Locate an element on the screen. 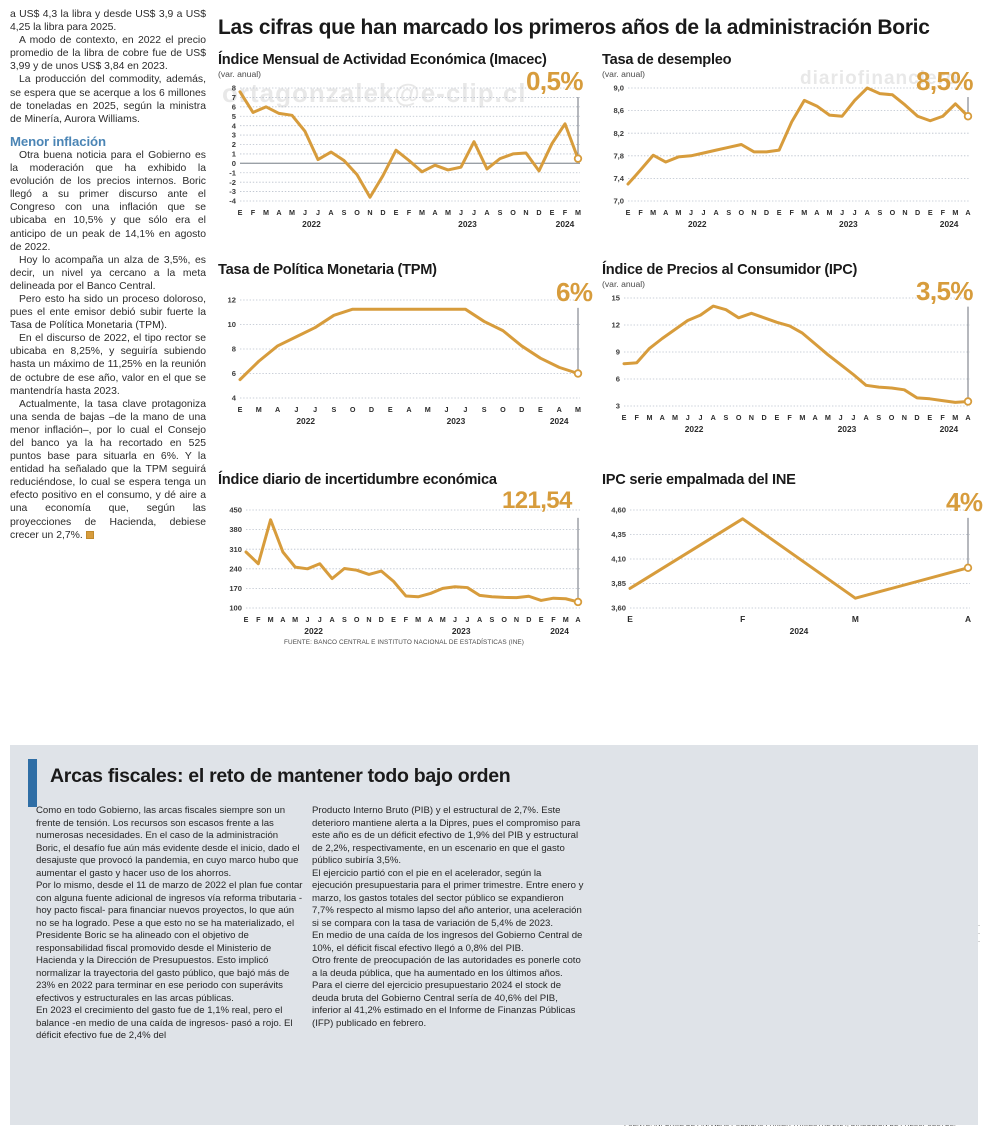  svg-text: 12 is located at coordinates (232, 300).